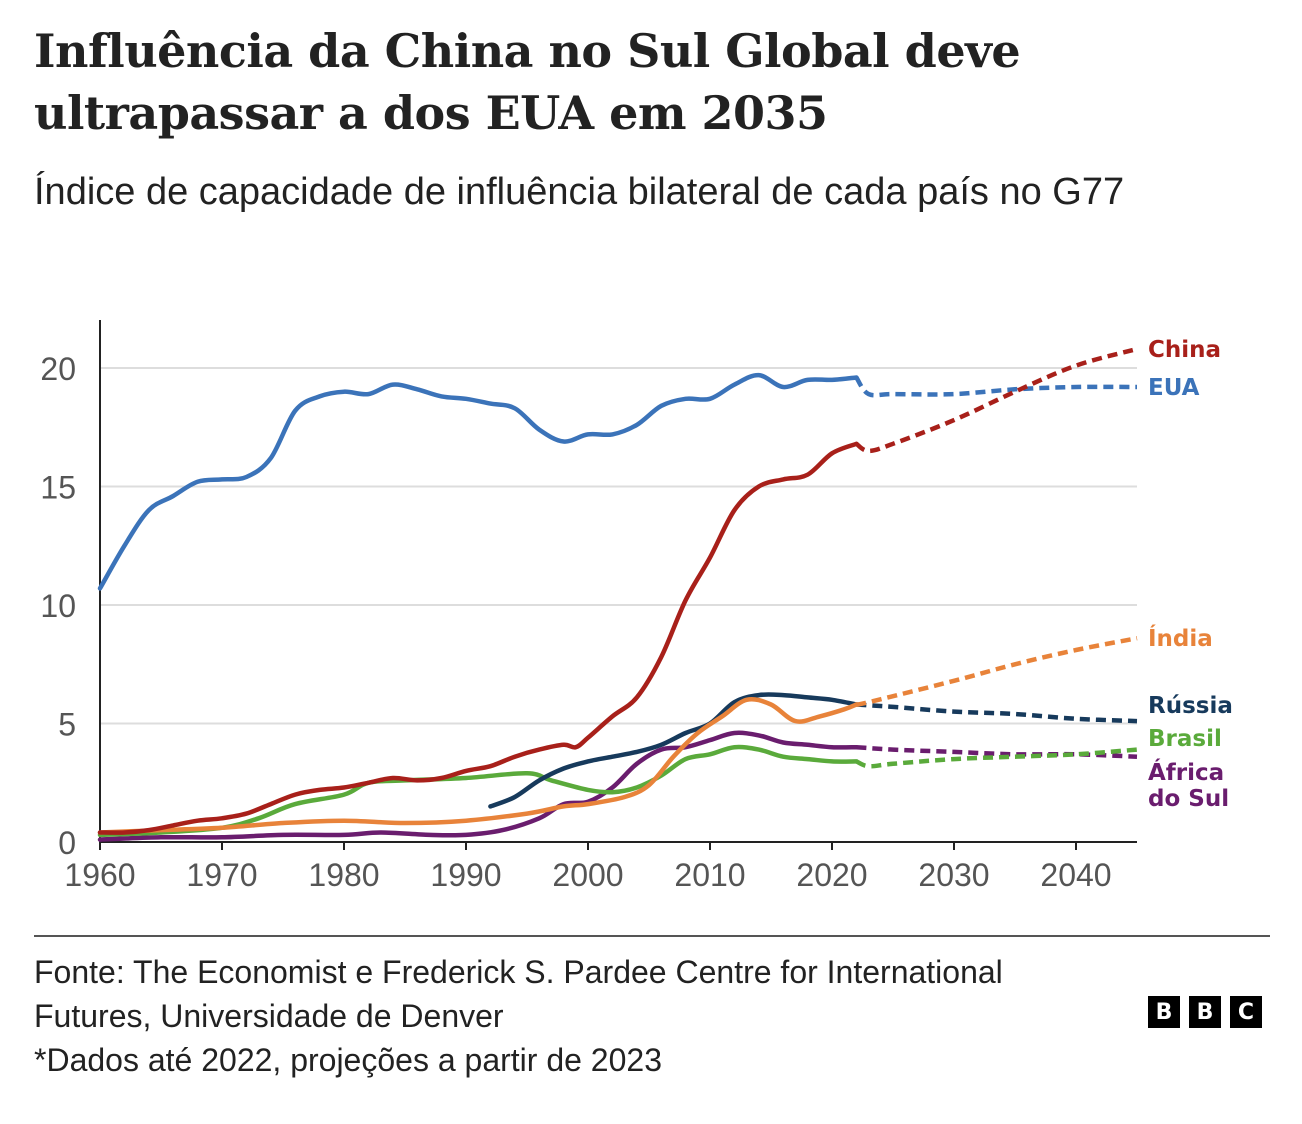  I want to click on series-label-brasil: Brasil, so click(1185, 739).